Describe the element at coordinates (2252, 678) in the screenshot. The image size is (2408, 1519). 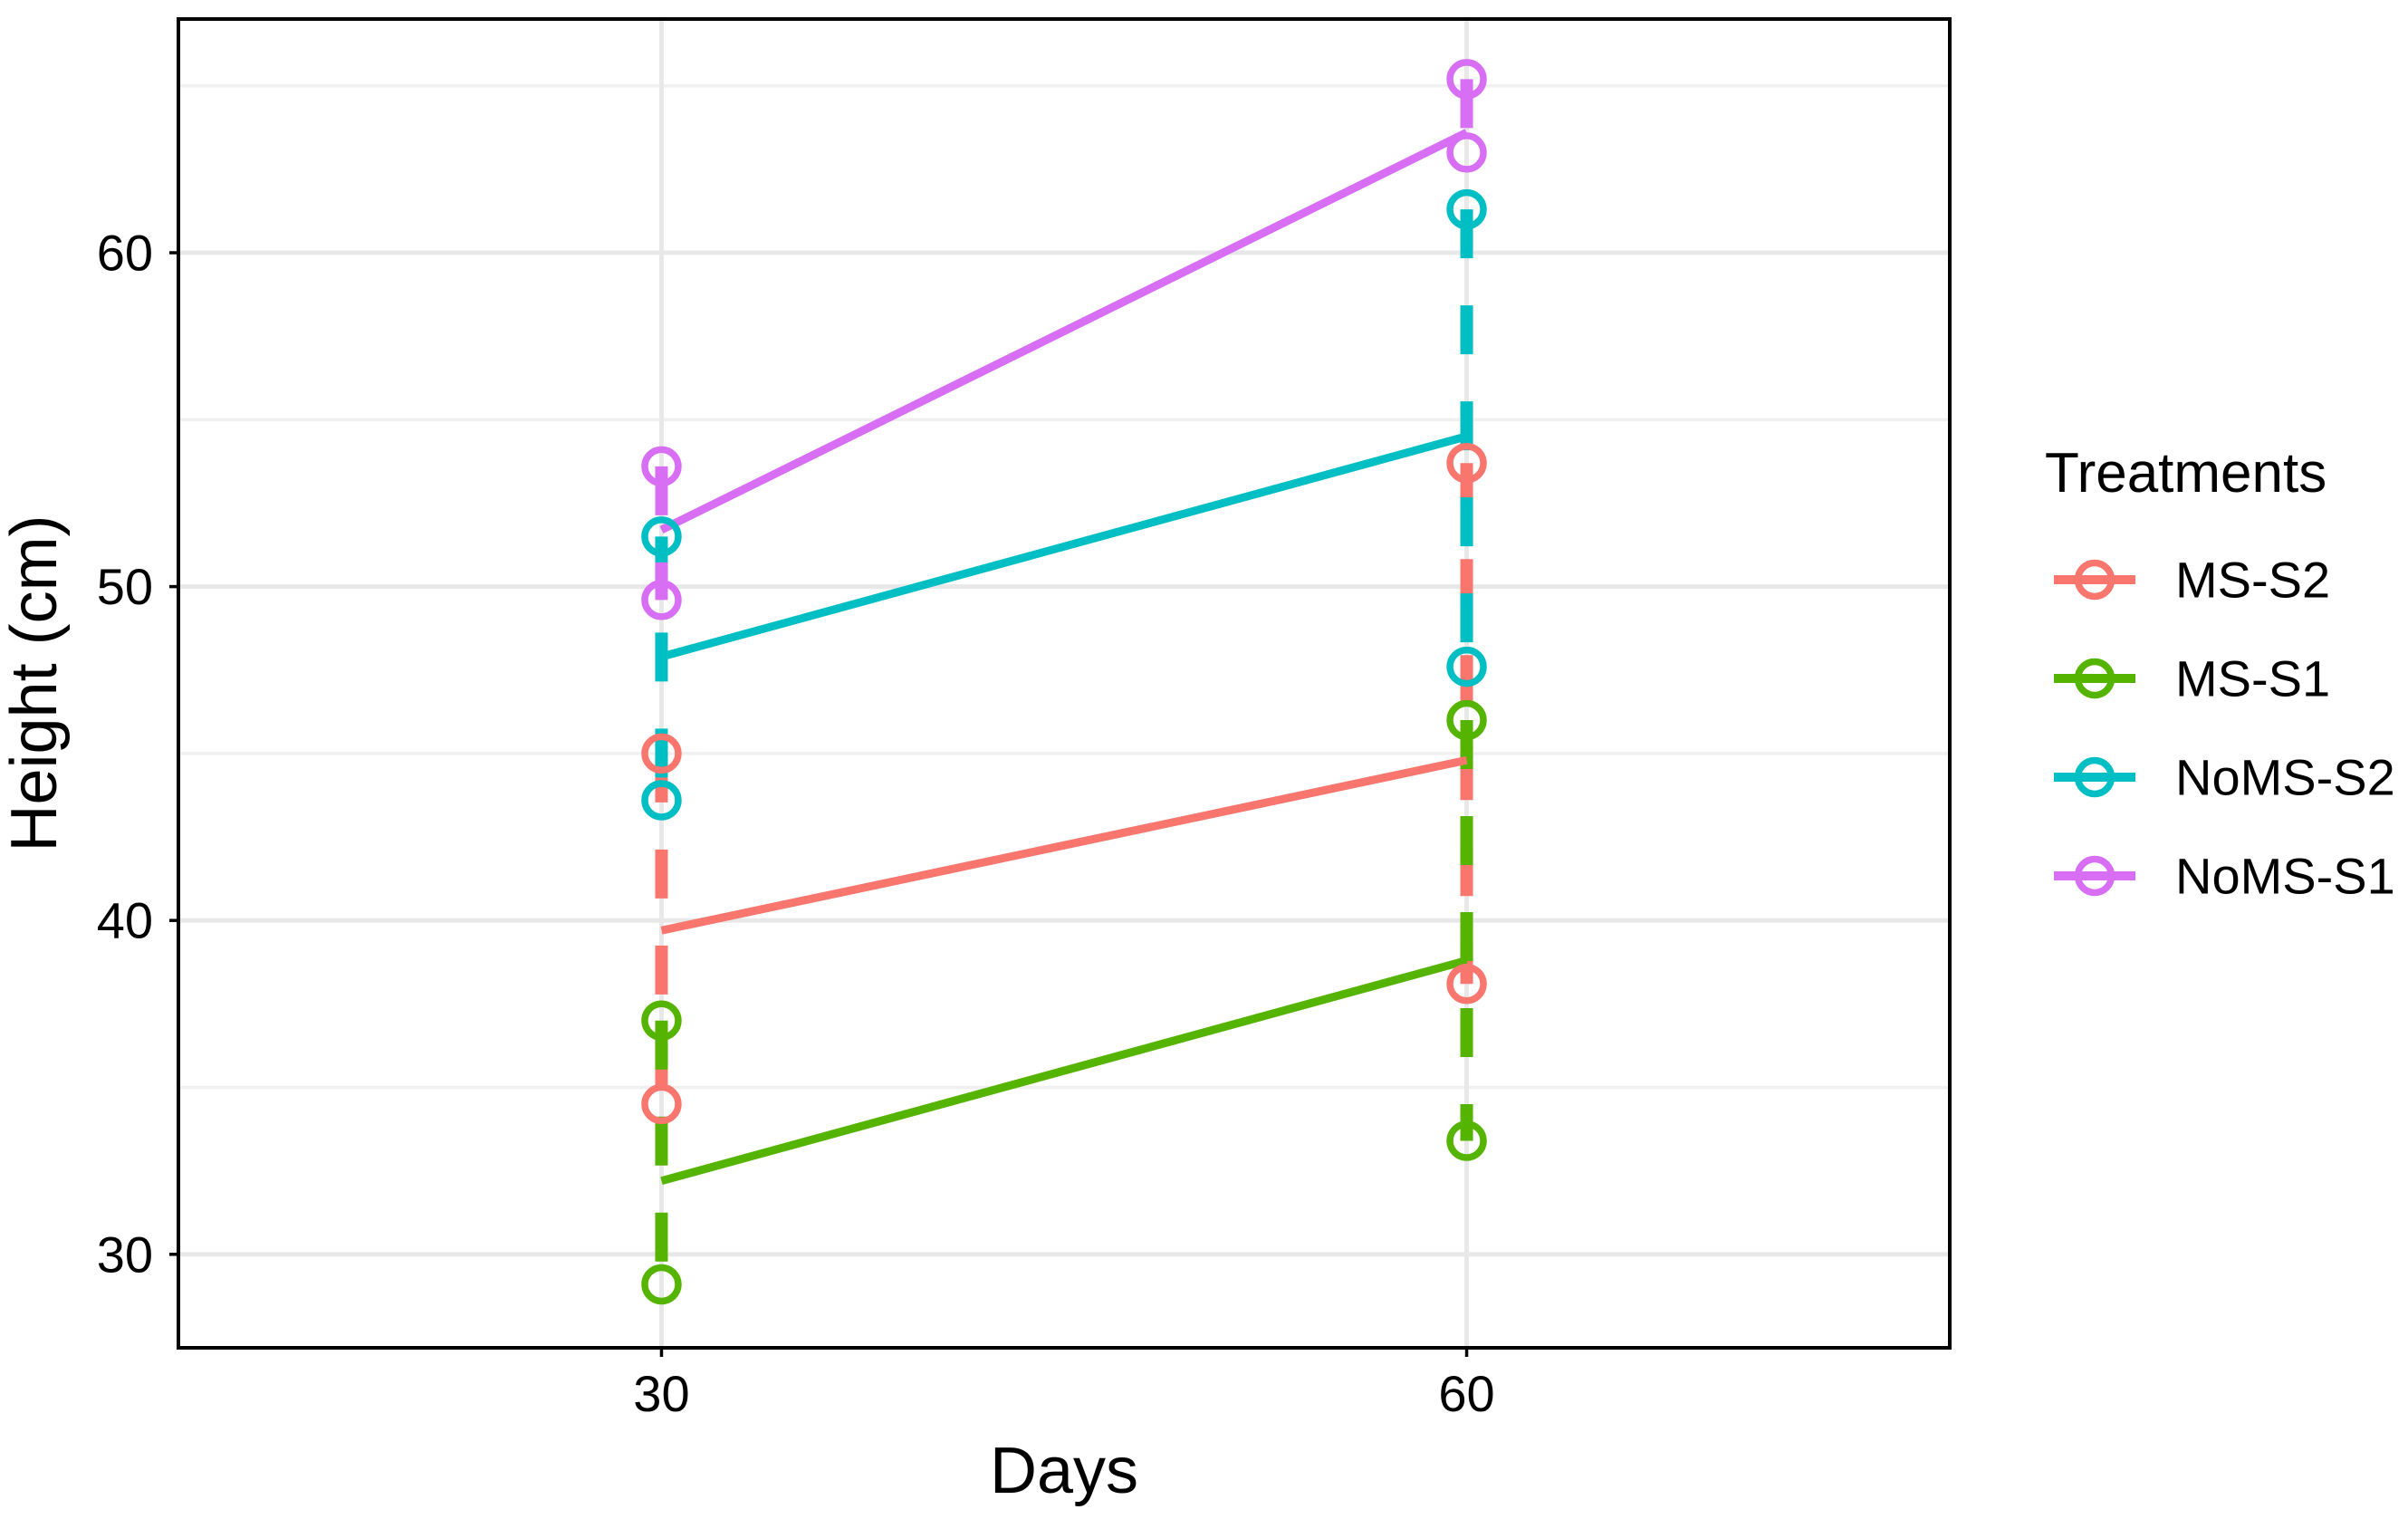
I see `legend-label-MS-S1: MS-S1` at that location.